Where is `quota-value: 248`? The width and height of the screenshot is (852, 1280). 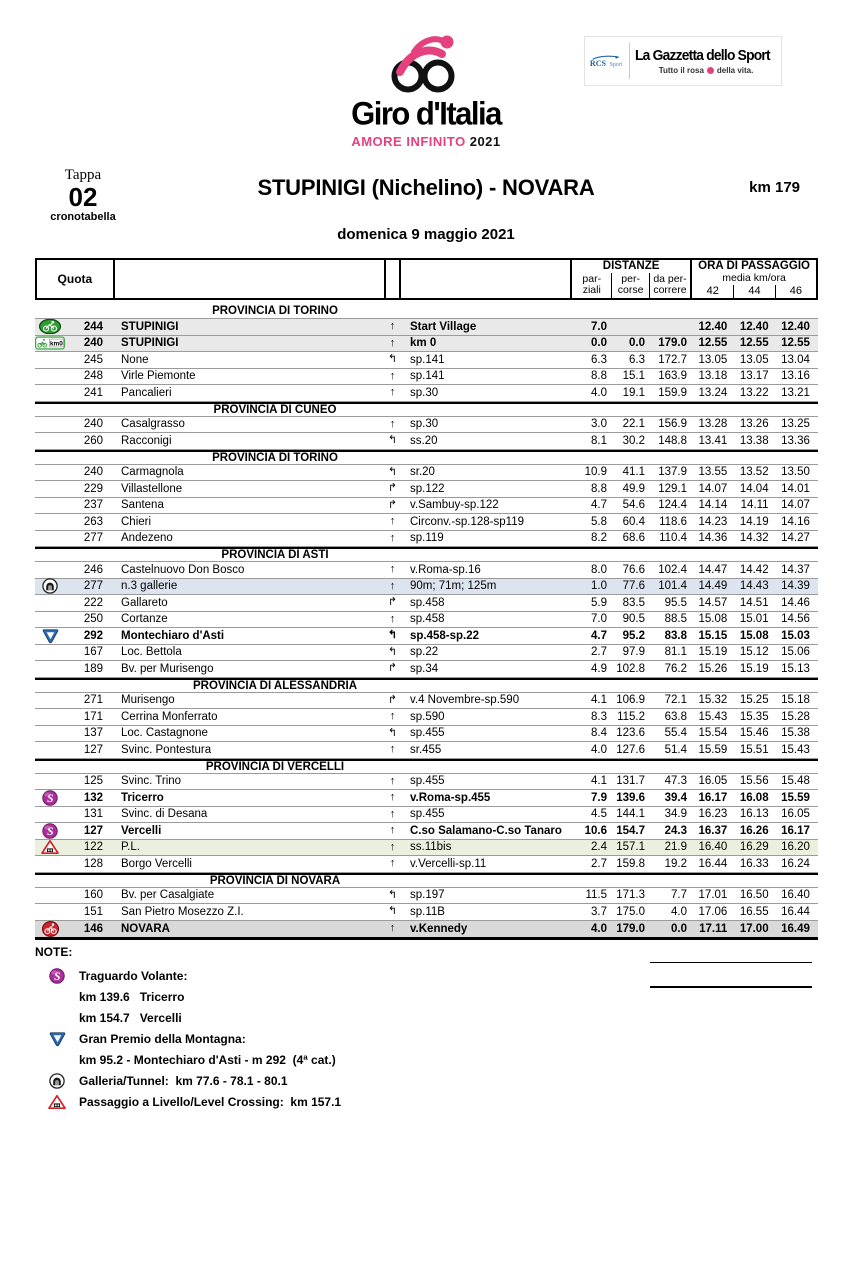 quota-value: 248 is located at coordinates (93, 376).